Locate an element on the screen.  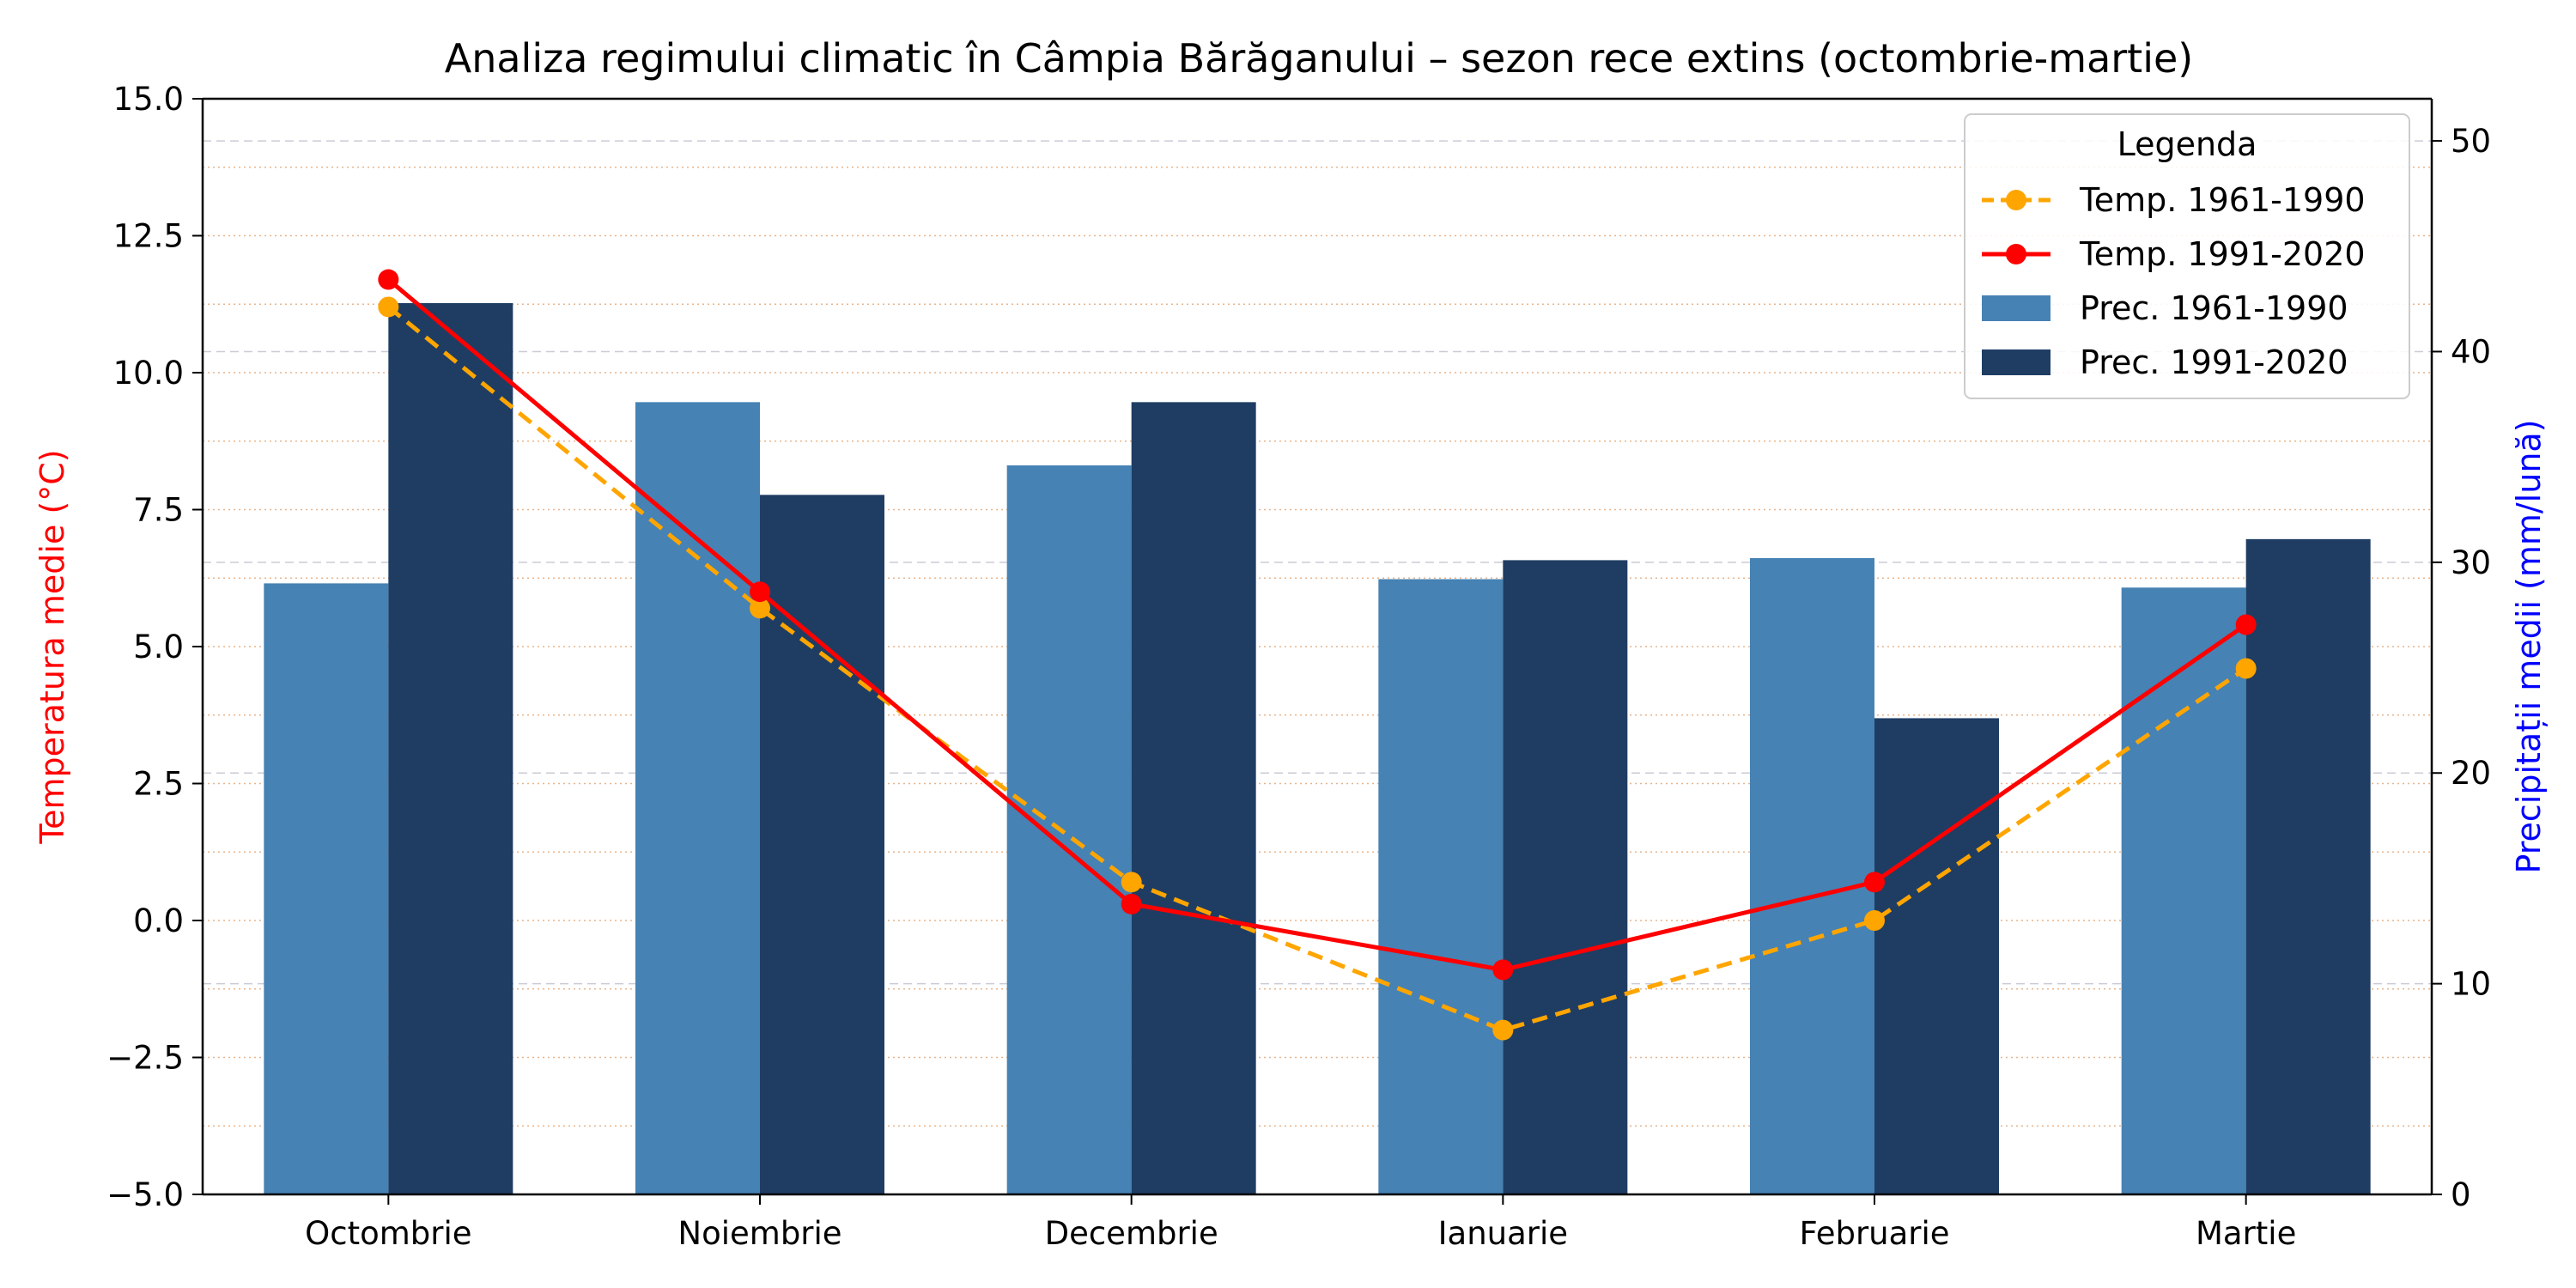
y-left-tick-label: 2.5 is located at coordinates (159, 784).